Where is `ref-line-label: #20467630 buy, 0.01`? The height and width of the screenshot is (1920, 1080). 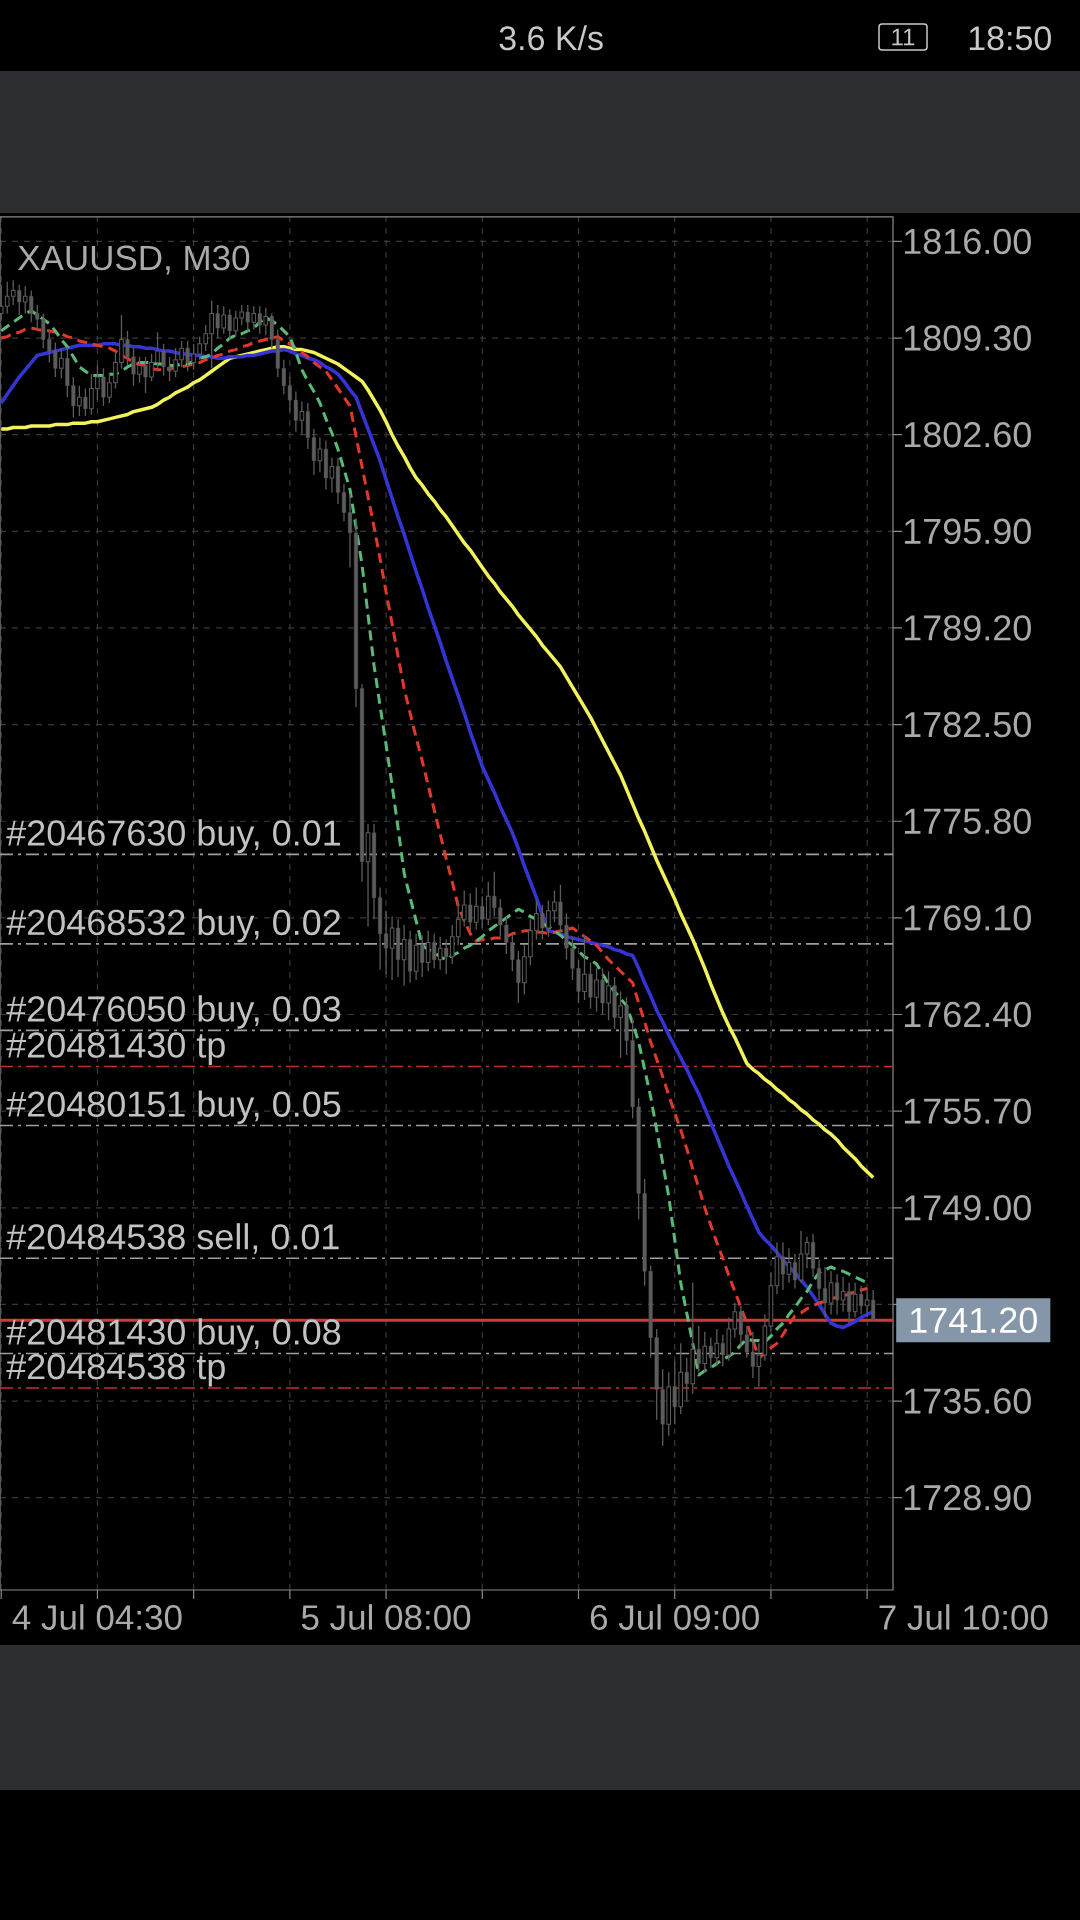
ref-line-label: #20467630 buy, 0.01 is located at coordinates (173, 836).